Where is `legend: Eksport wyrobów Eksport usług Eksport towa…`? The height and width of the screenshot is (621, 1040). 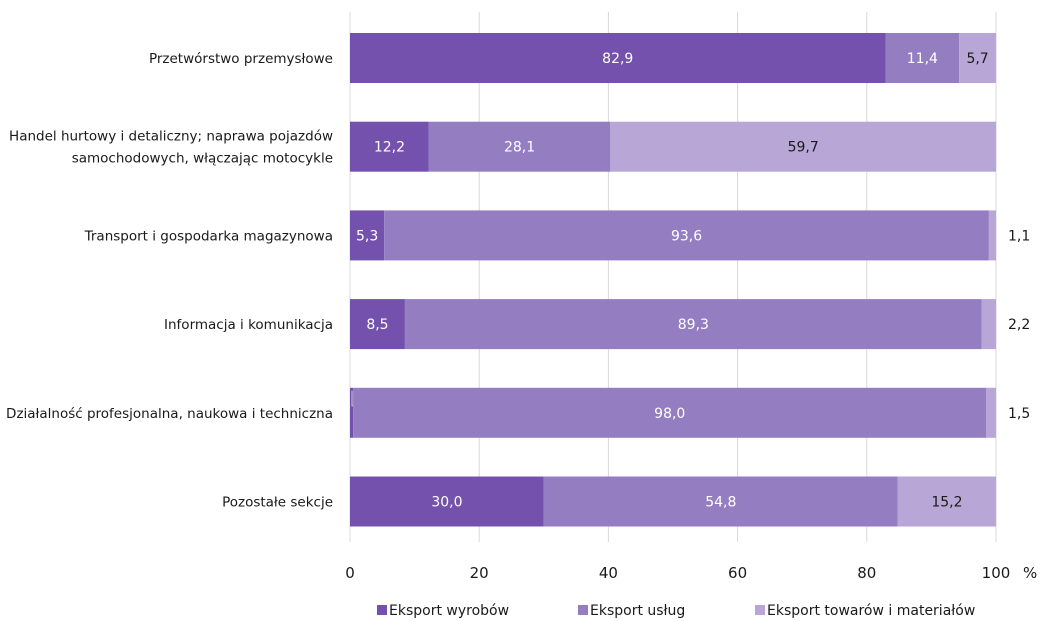 legend: Eksport wyrobów Eksport usług Eksport towa… is located at coordinates (676, 611).